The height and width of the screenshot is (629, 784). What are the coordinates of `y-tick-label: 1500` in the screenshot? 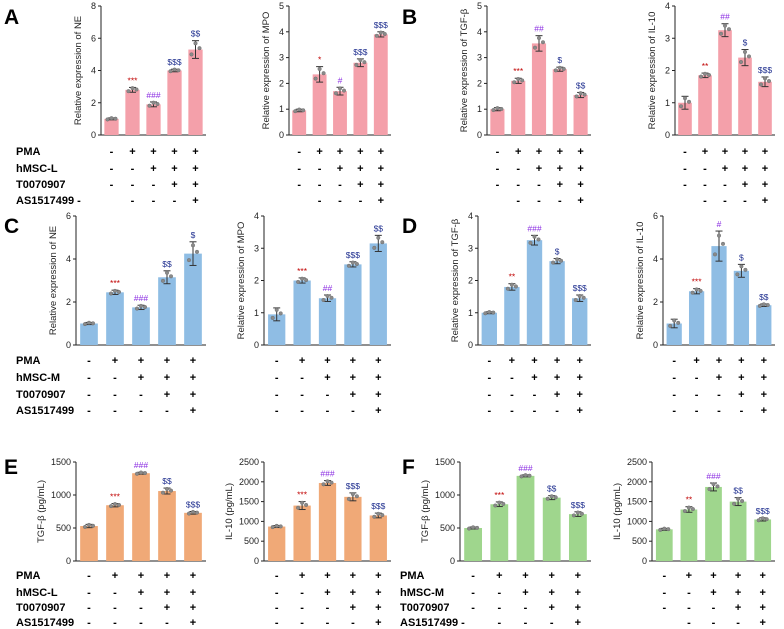 It's located at (249, 502).